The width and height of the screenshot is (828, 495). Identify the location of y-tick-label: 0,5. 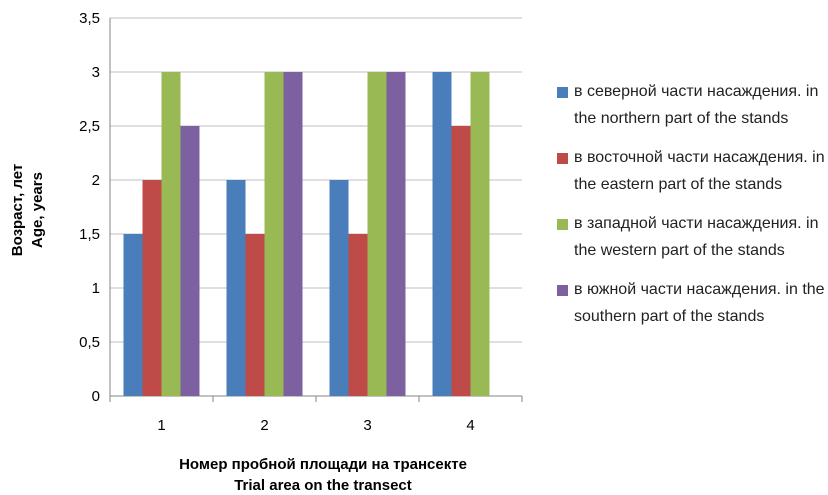
(89, 342).